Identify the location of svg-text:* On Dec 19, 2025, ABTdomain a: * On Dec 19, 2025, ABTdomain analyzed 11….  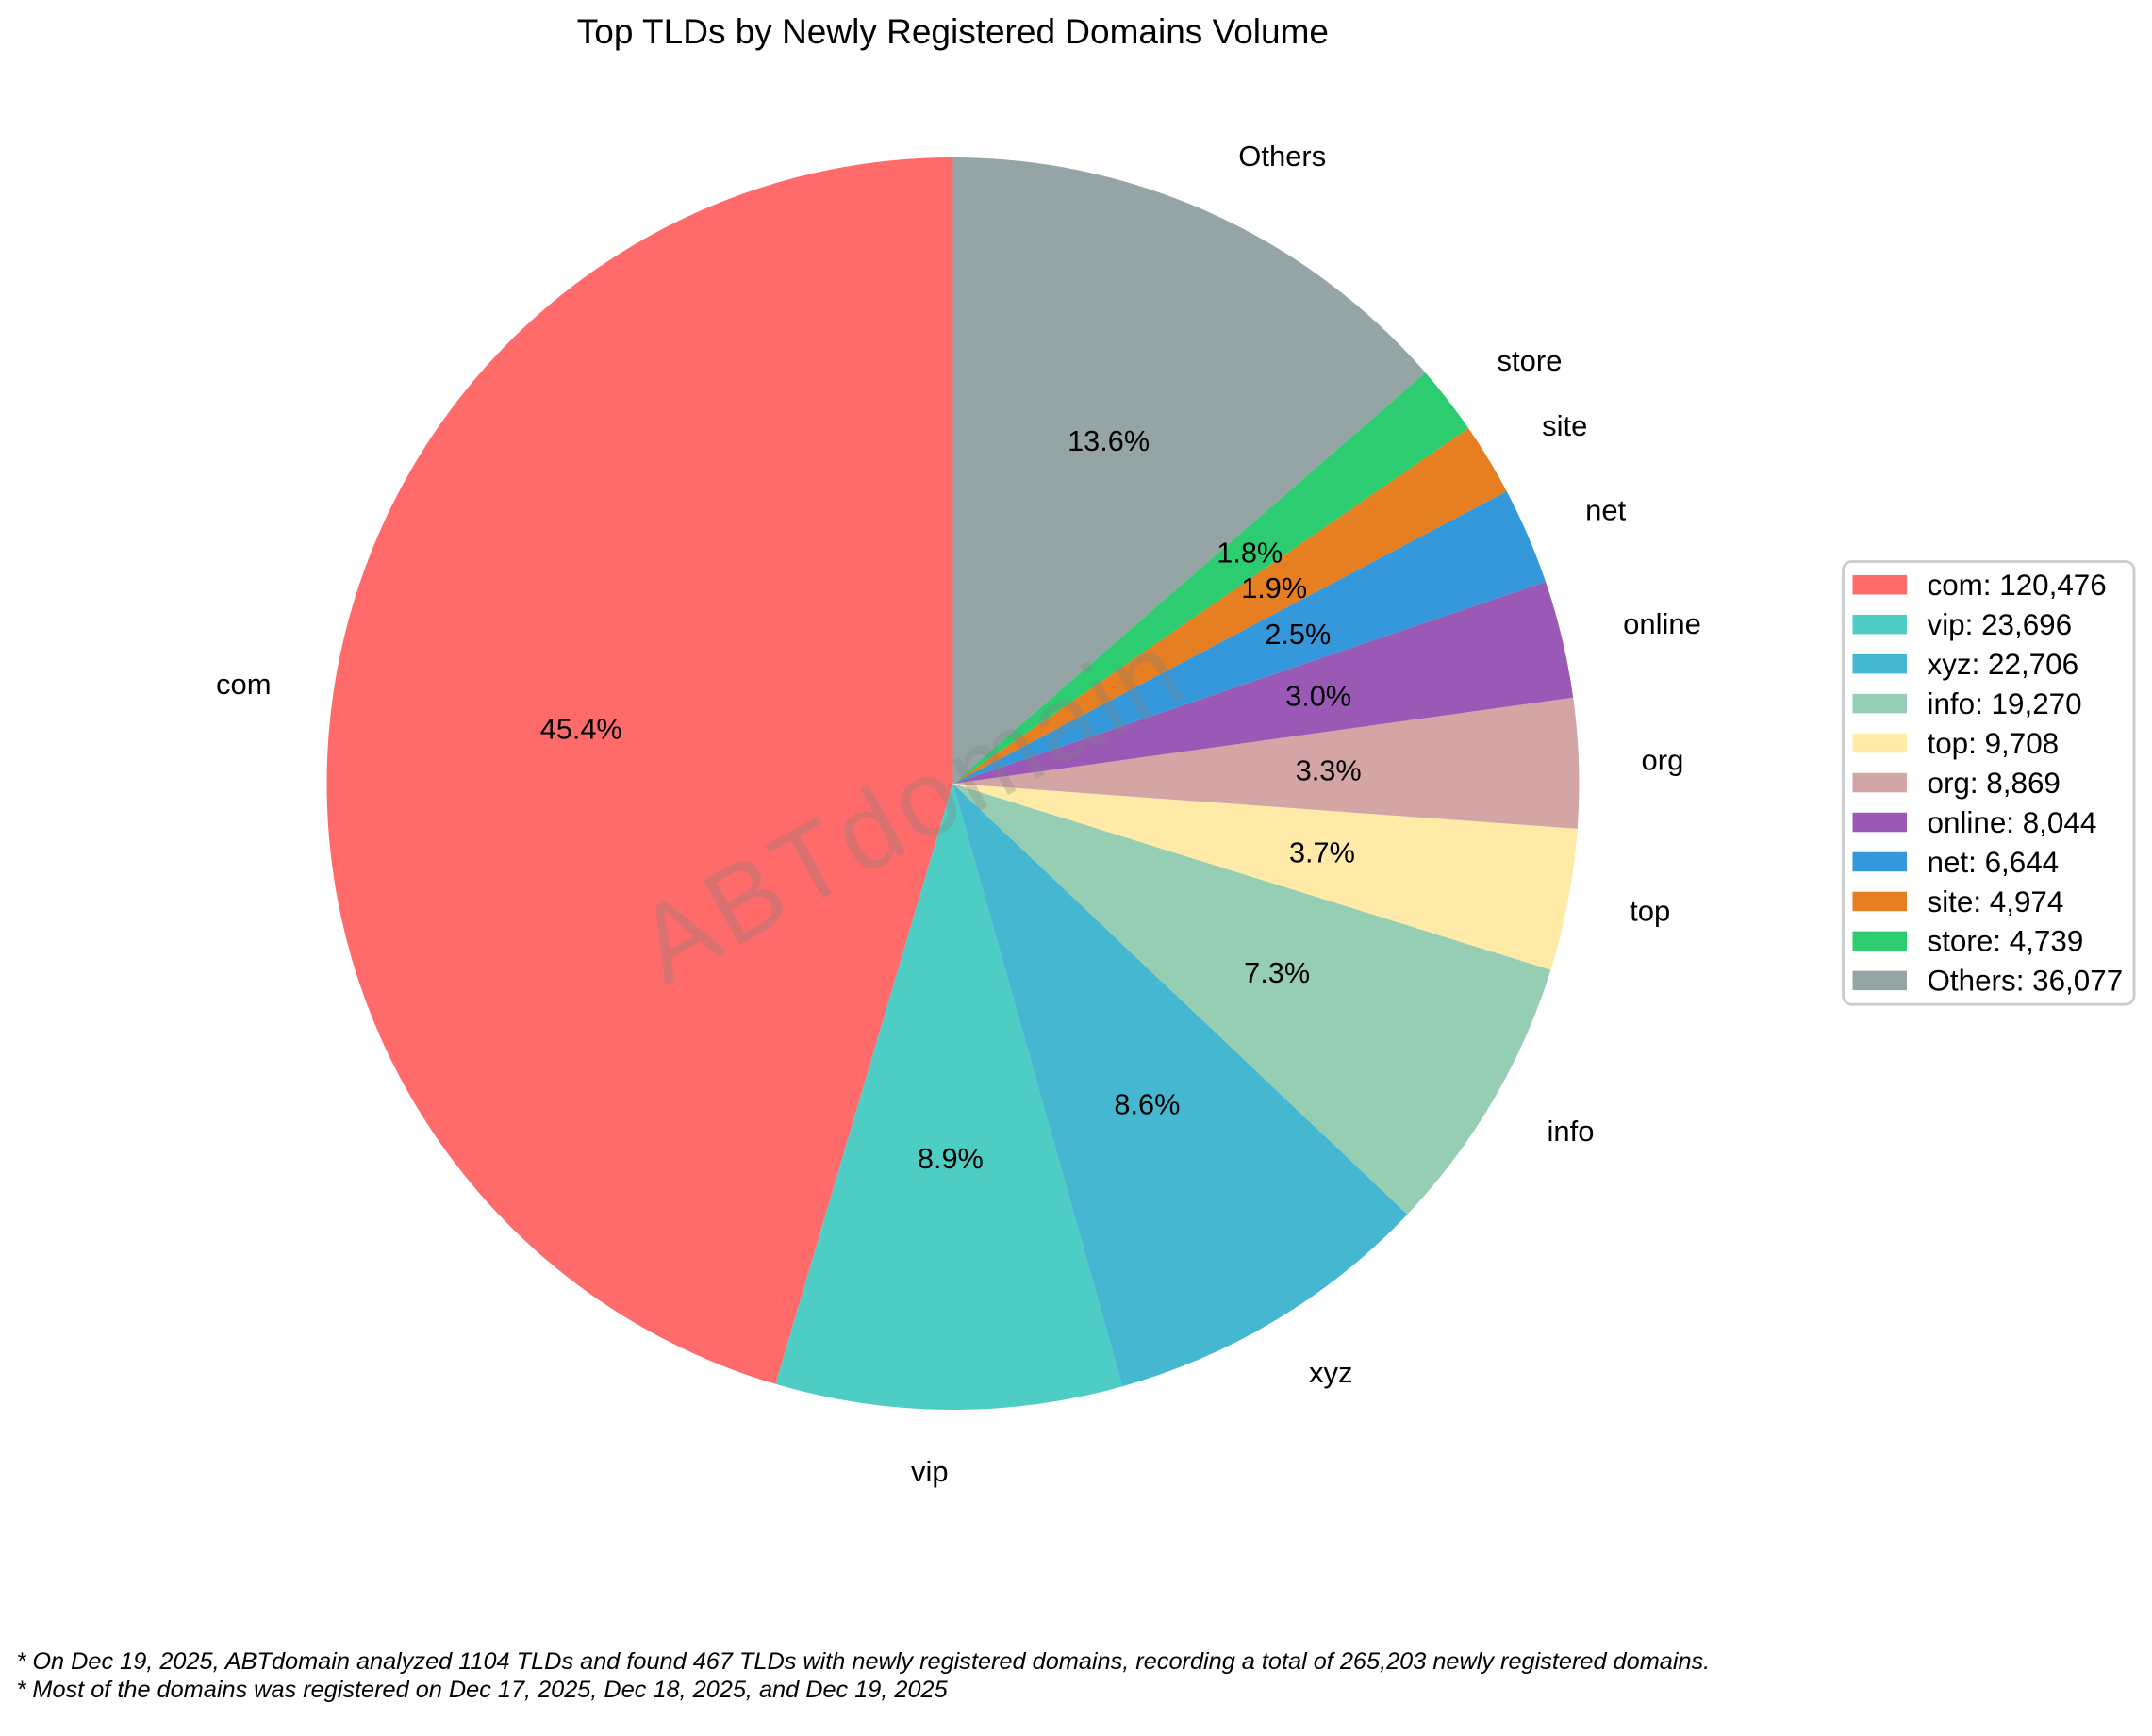
(864, 1661).